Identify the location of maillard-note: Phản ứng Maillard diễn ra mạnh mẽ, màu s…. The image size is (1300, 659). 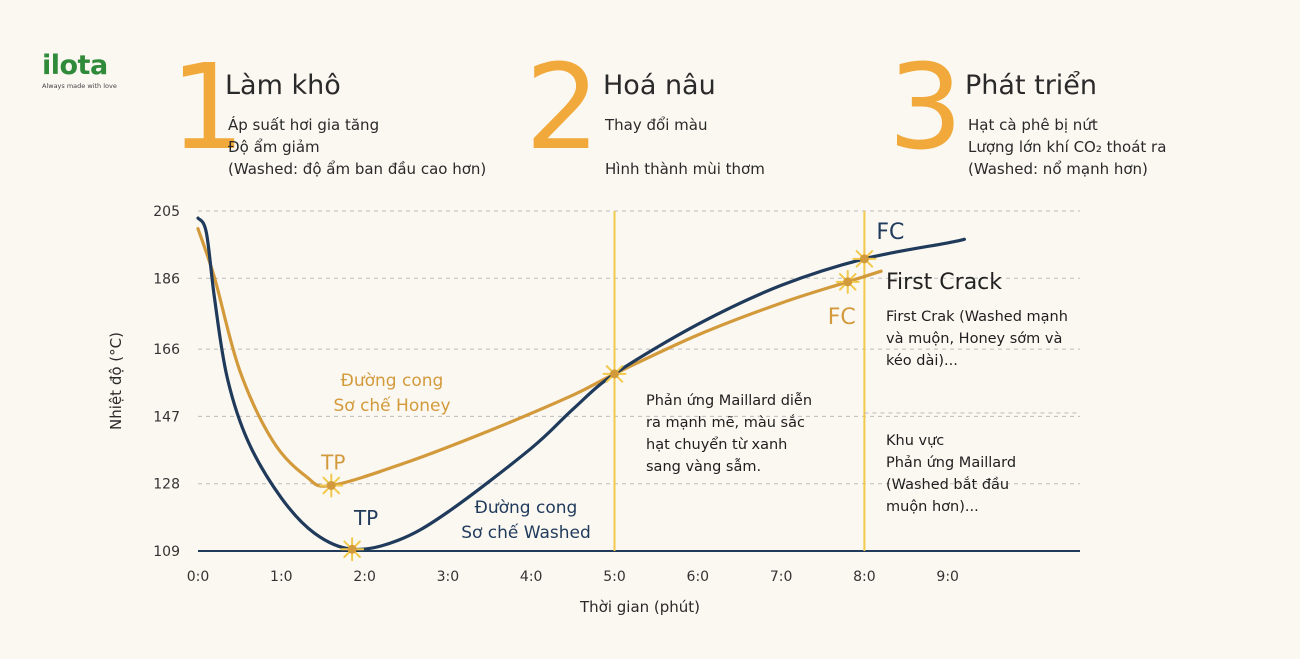
(729, 434).